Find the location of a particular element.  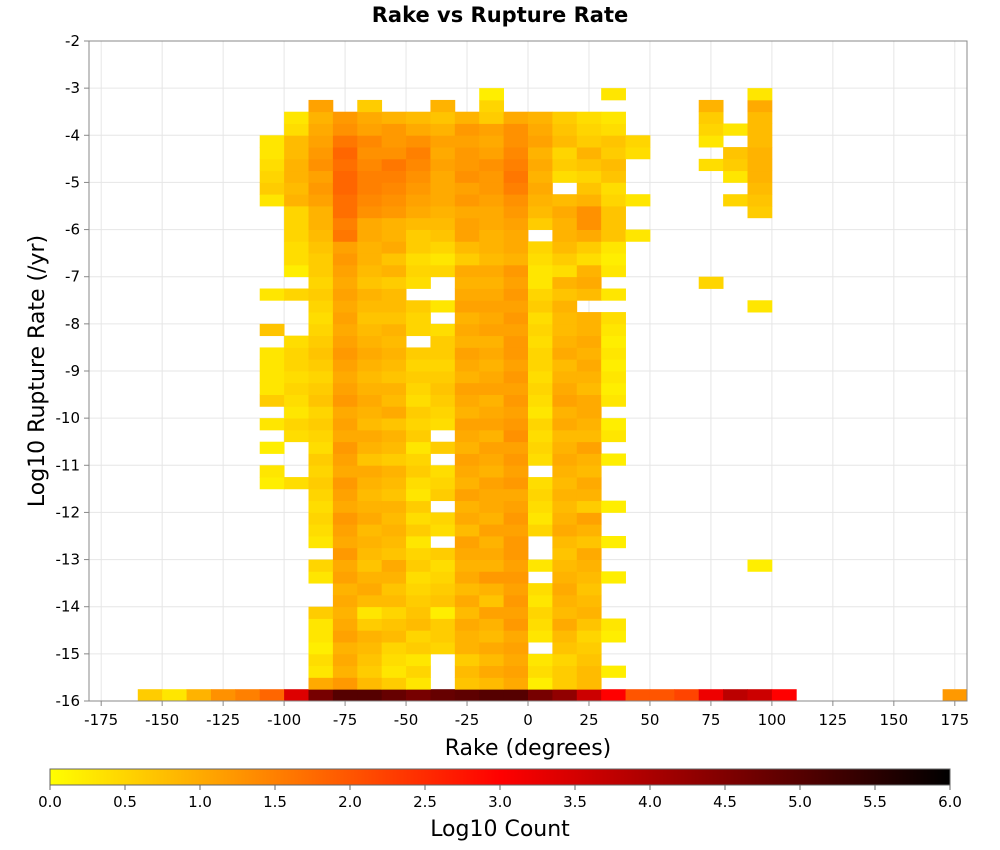

colorbar-tick-label: 3.5 is located at coordinates (575, 802).